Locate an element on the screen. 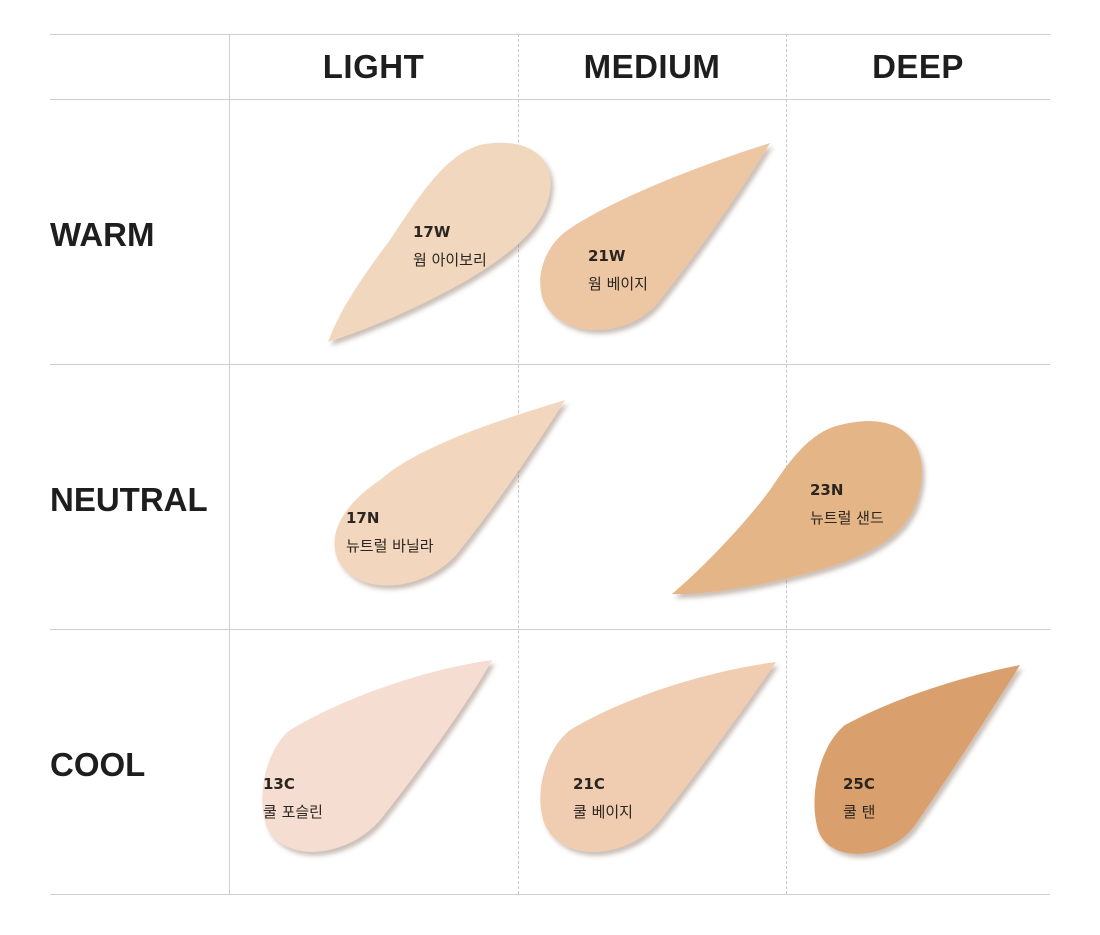 Image resolution: width=1100 pixels, height=935 pixels. swatch-17W is located at coordinates (439, 242).